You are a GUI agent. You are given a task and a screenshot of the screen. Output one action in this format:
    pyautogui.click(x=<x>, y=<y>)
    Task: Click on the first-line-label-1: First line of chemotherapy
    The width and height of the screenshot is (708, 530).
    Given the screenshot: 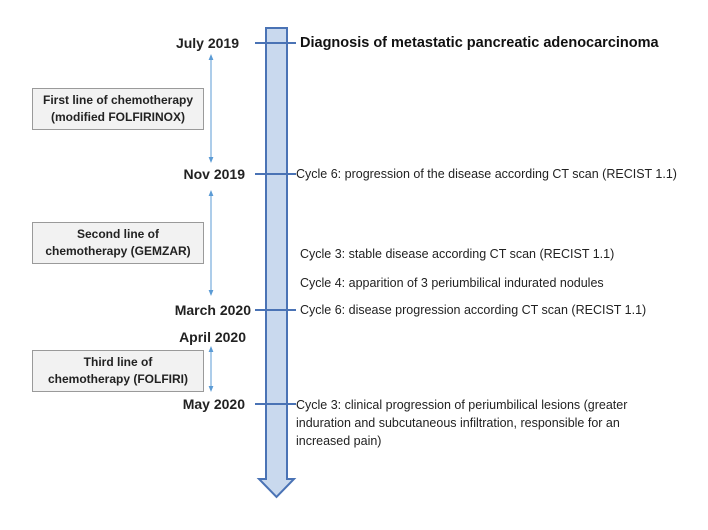 What is the action you would take?
    pyautogui.click(x=118, y=100)
    